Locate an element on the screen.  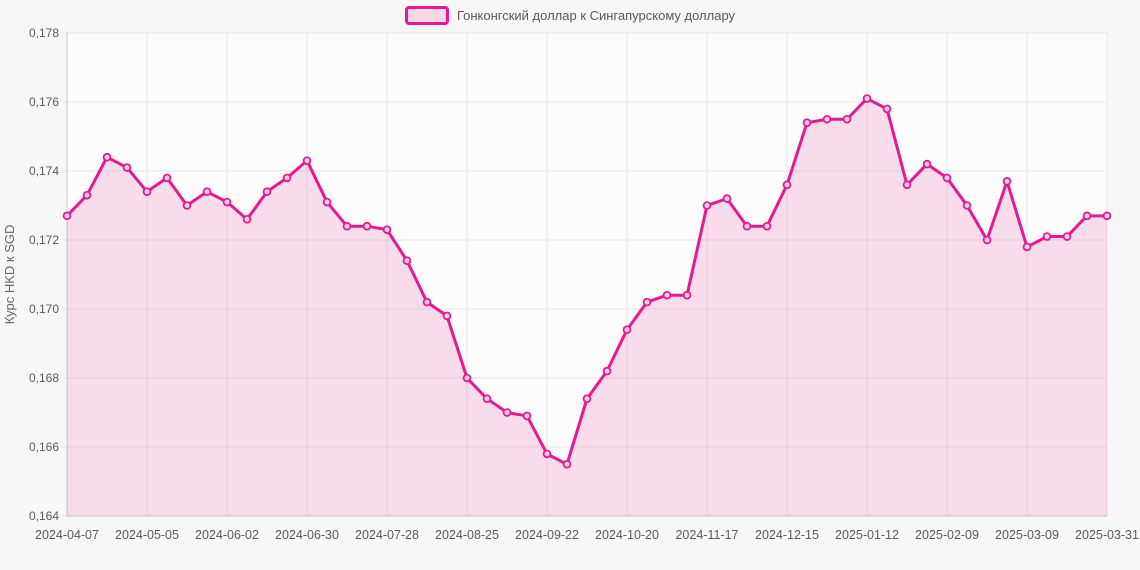
legend-swatch-icon is located at coordinates (426, 15).